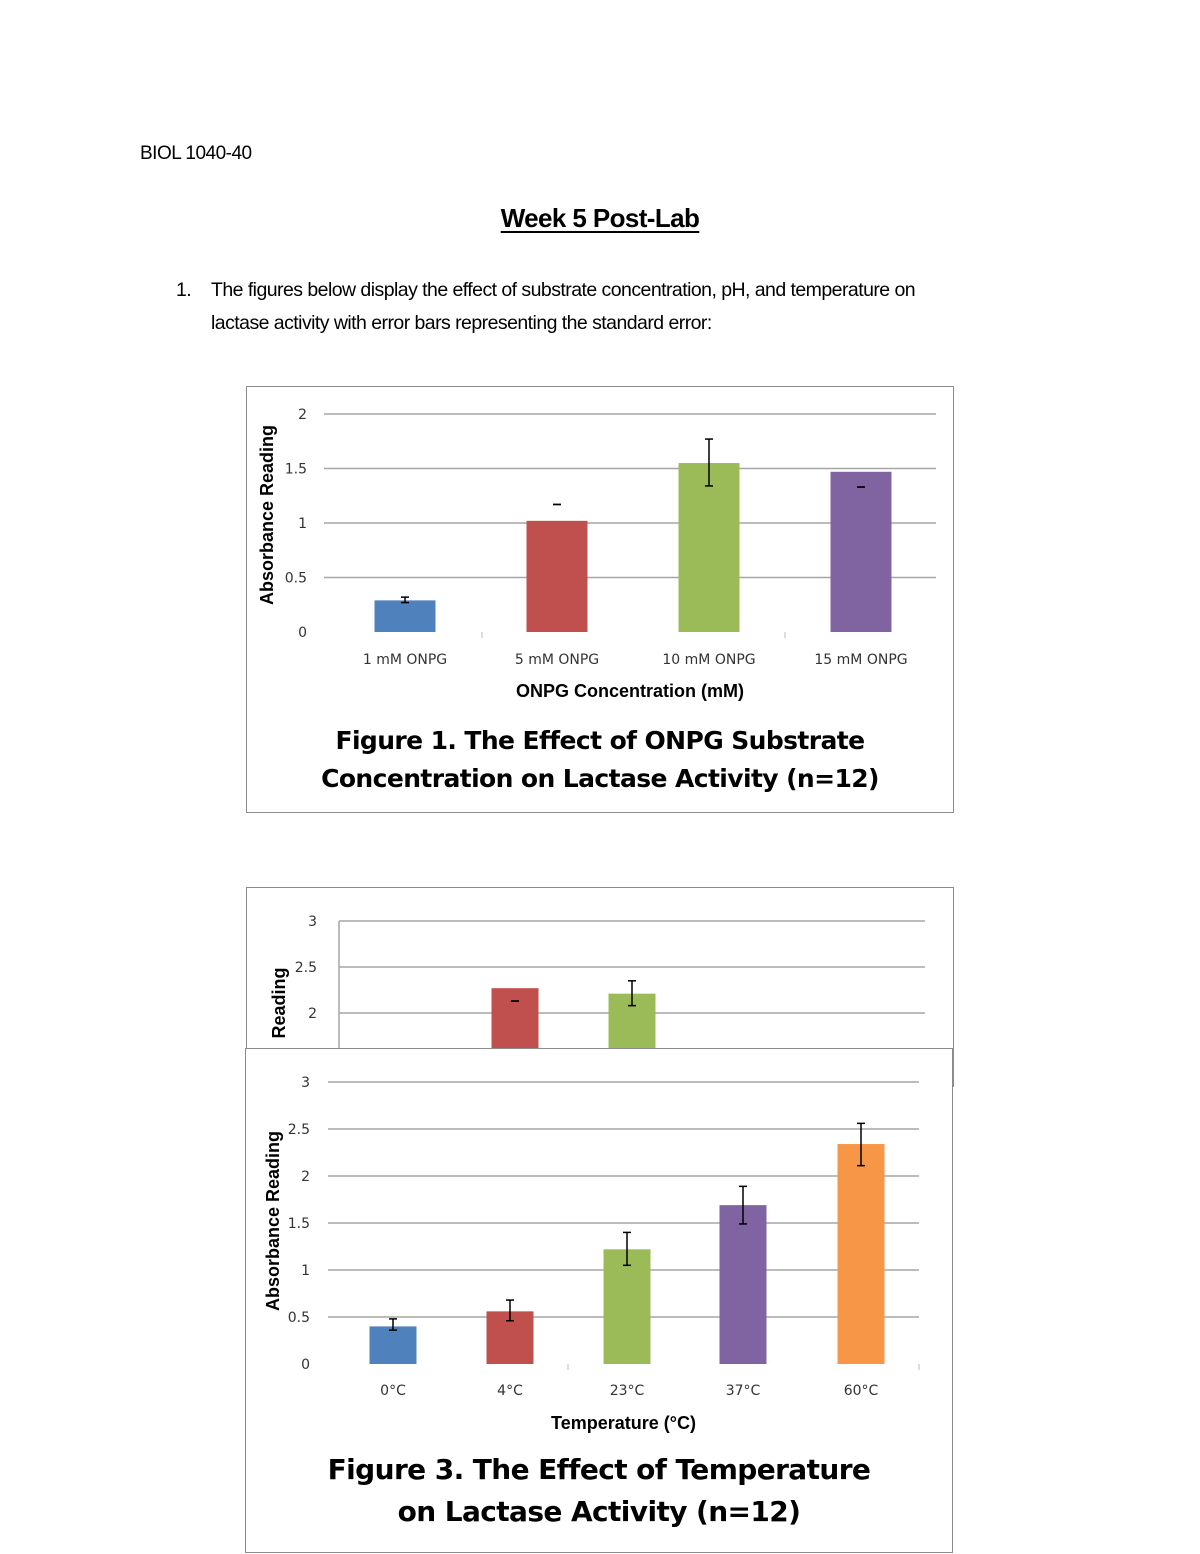  What do you see at coordinates (184, 290) in the screenshot?
I see `question-number: 1.` at bounding box center [184, 290].